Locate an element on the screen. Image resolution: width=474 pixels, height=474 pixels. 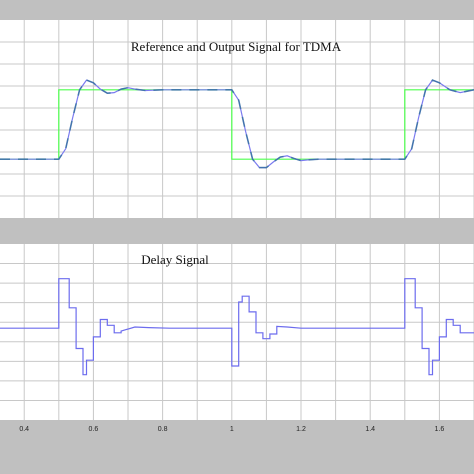
x-tick-label: 1.4 is located at coordinates (370, 429).